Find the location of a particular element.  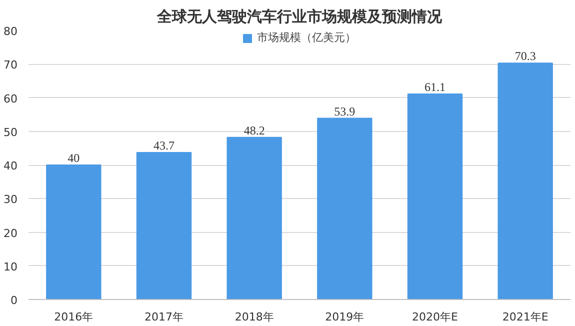

y-tick-label: 40 is located at coordinates (11, 166).